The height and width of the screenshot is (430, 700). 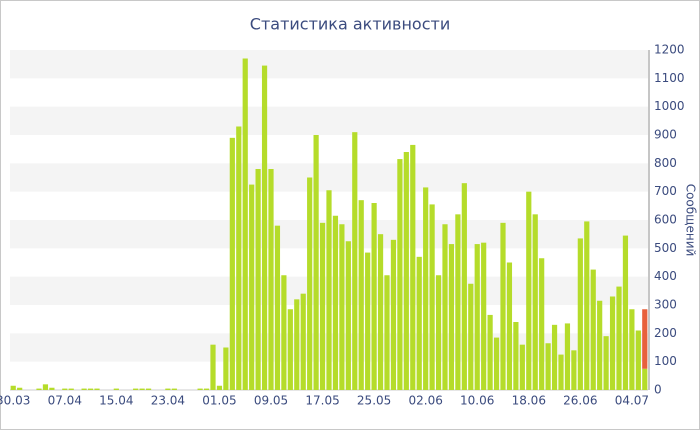 I want to click on x-tick-label: 15.04, so click(x=116, y=401).